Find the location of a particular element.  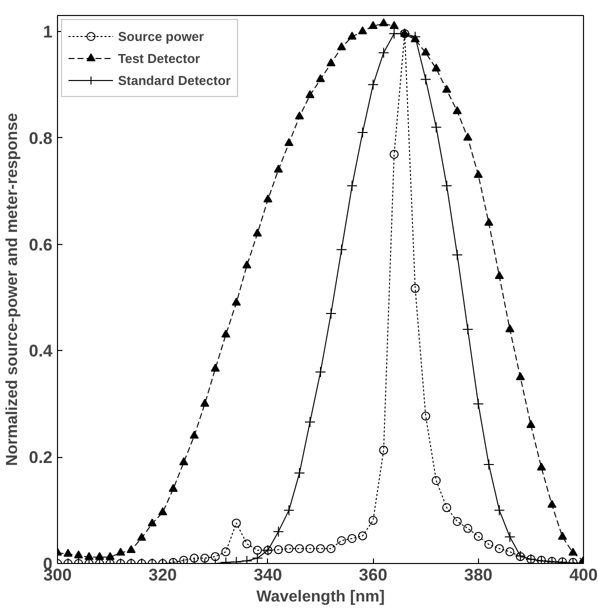

x-tick-label: 380 is located at coordinates (478, 575).